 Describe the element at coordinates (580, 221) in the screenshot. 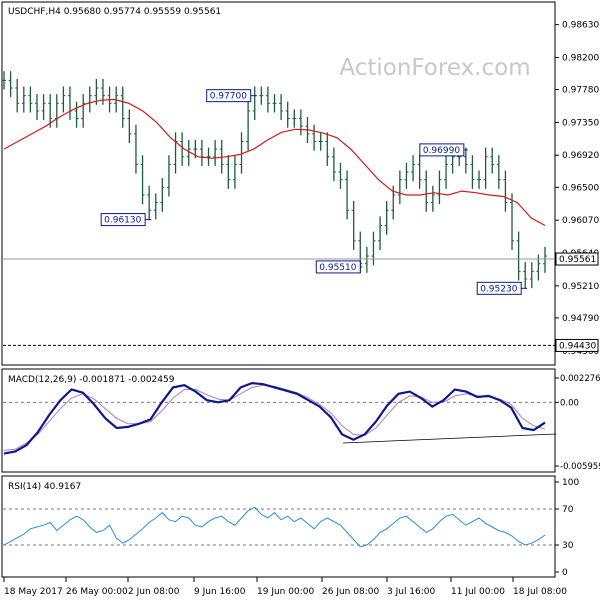

I see `price-tick-label: 0.96070` at that location.